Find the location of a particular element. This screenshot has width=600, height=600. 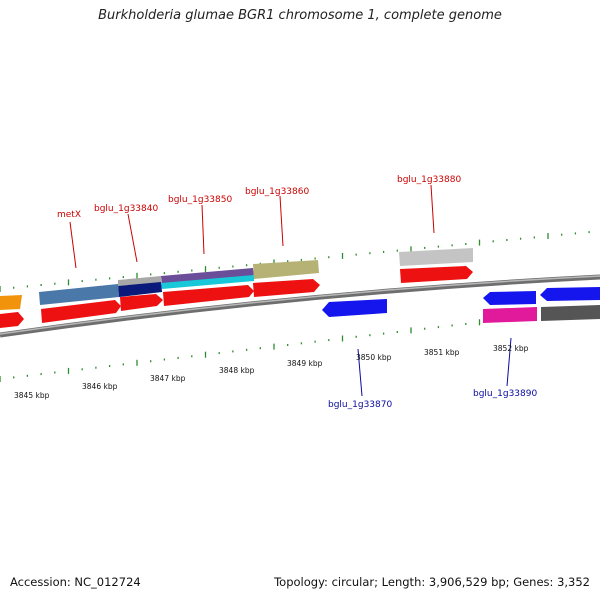

feature-lightgrey is located at coordinates (436, 257).